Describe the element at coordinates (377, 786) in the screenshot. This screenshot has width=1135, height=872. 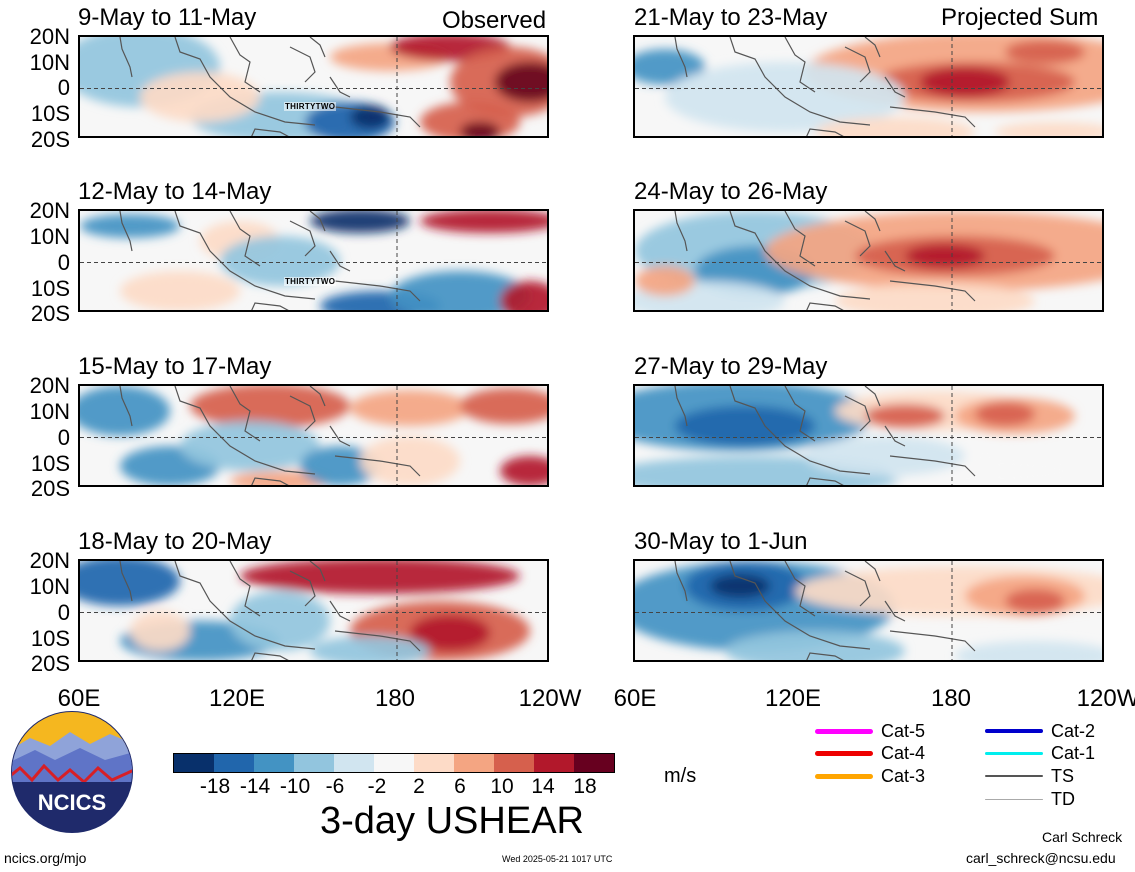
I see `colorbar-tick: -2` at that location.